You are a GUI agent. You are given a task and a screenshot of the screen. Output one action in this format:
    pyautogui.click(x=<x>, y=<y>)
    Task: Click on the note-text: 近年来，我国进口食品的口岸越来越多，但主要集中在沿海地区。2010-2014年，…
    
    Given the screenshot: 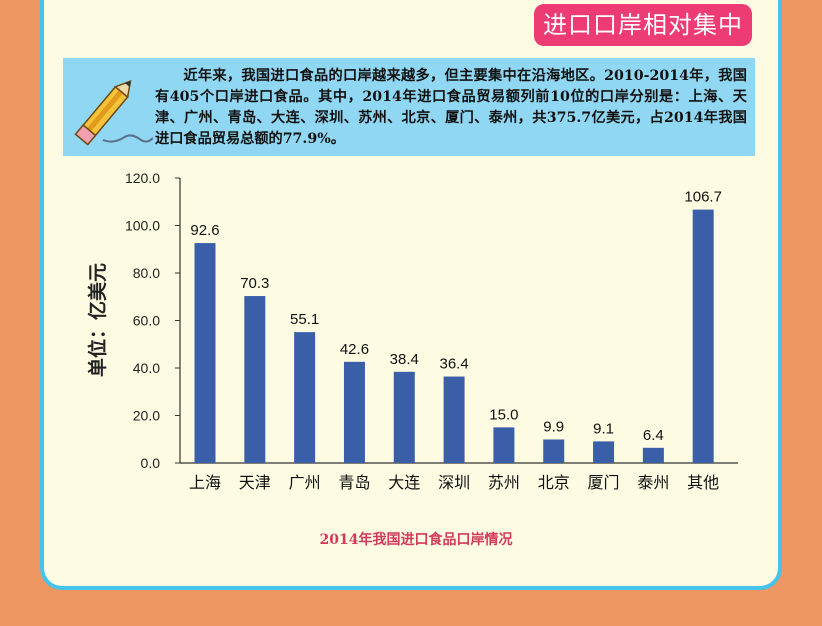 What is the action you would take?
    pyautogui.click(x=451, y=107)
    